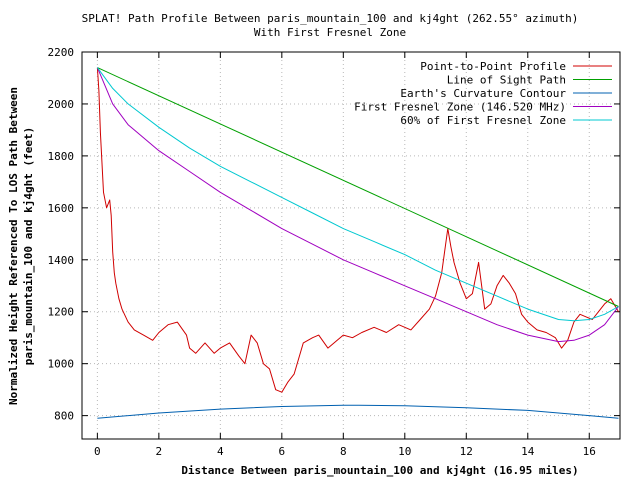  Describe the element at coordinates (97, 451) in the screenshot. I see `x-tick-label: 0` at that location.